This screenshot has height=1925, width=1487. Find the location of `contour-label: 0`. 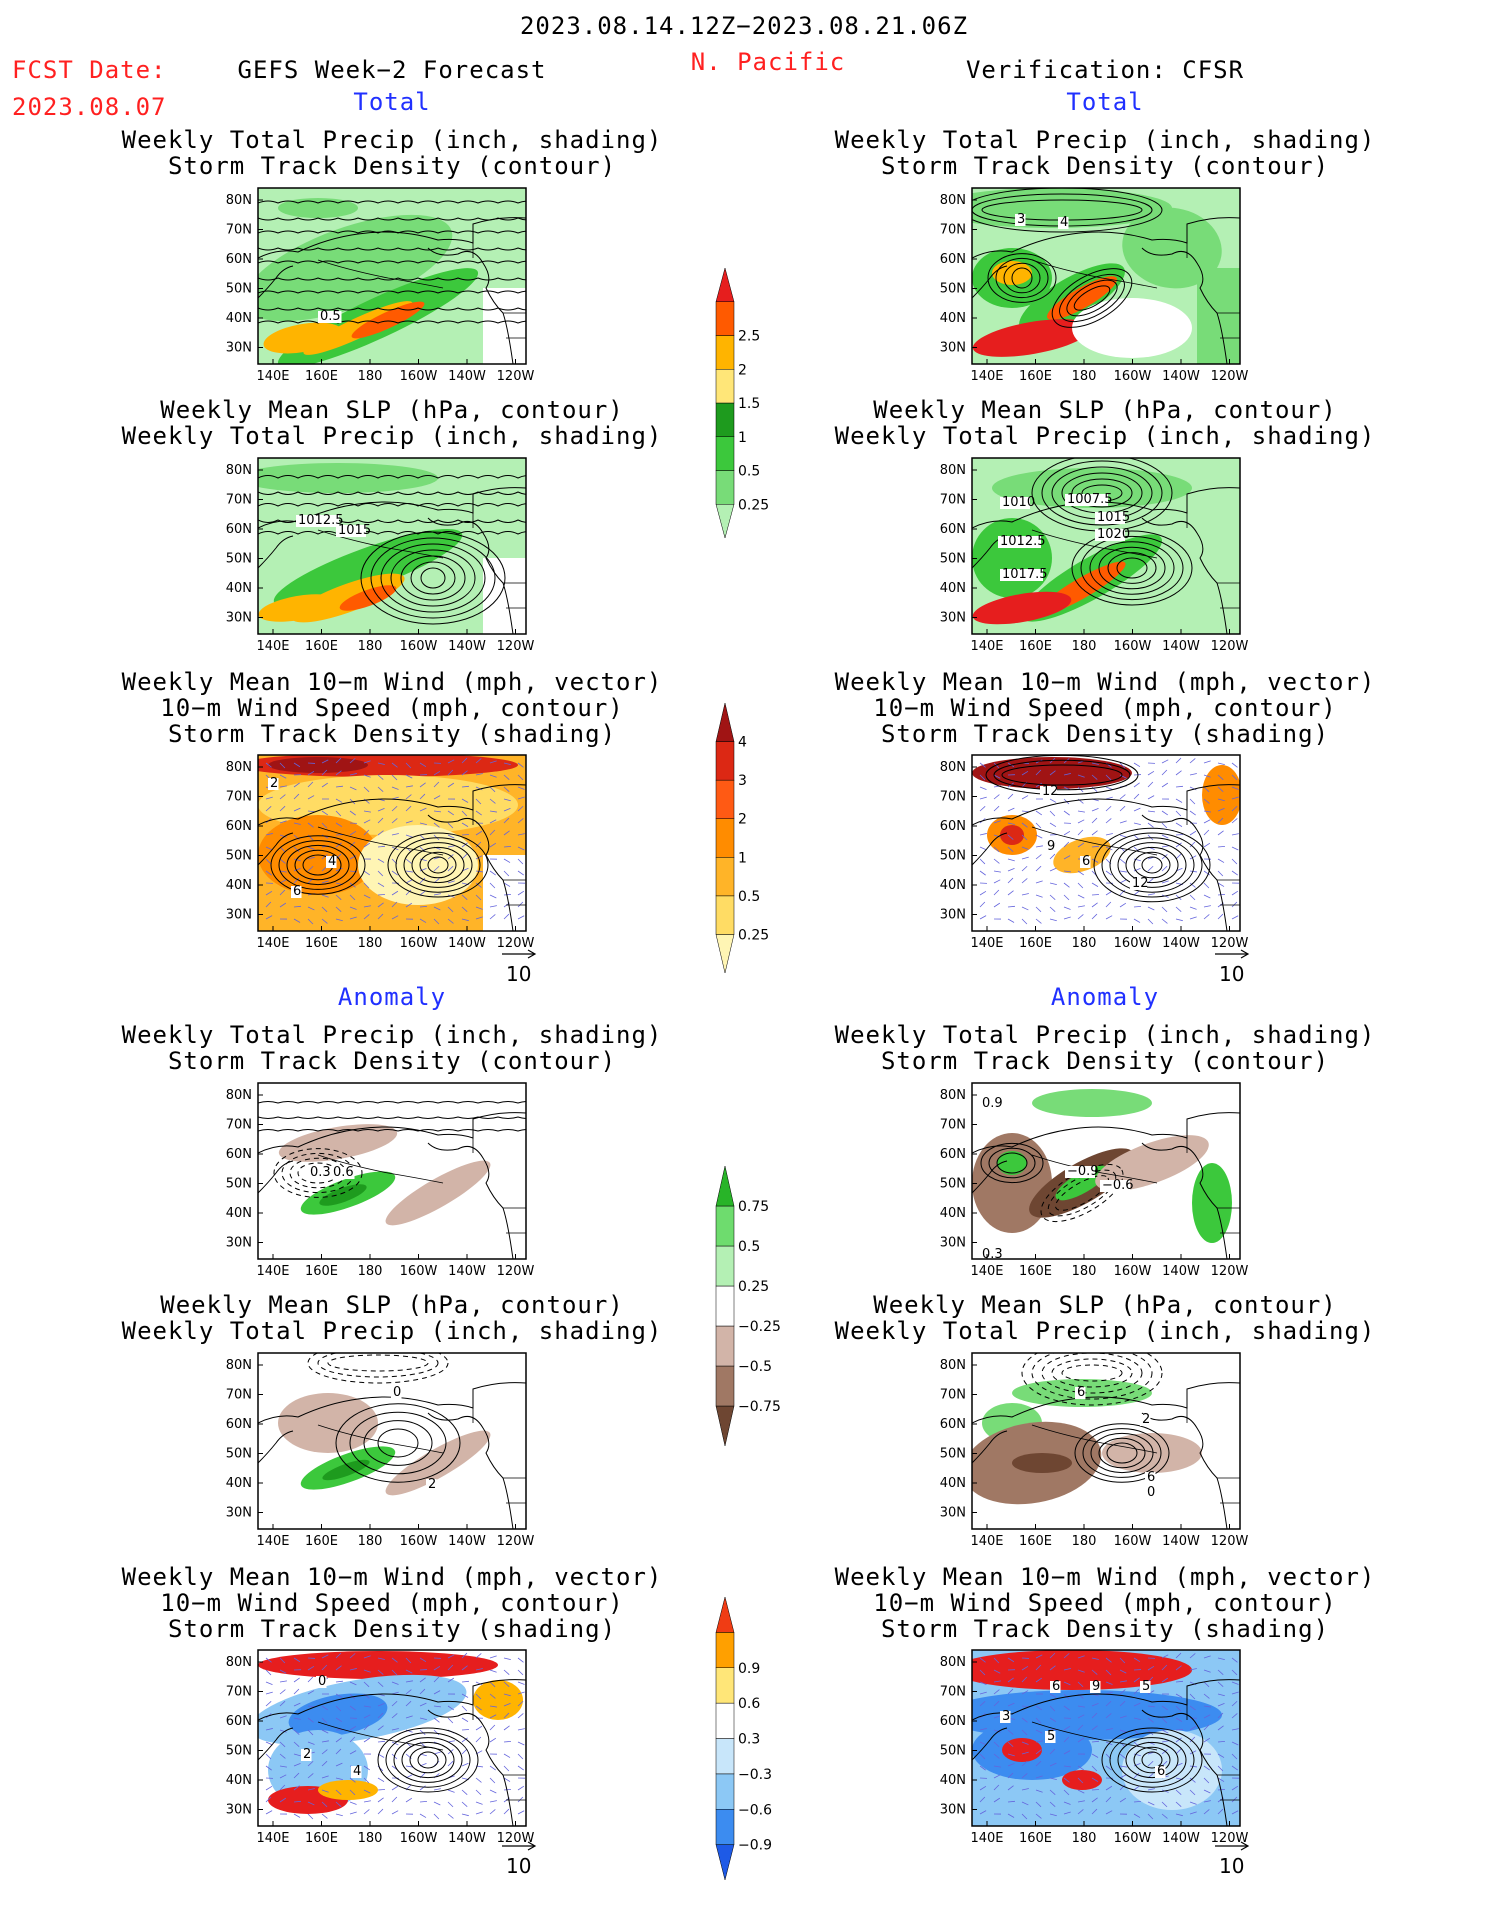

contour-label: 0 is located at coordinates (322, 1681).